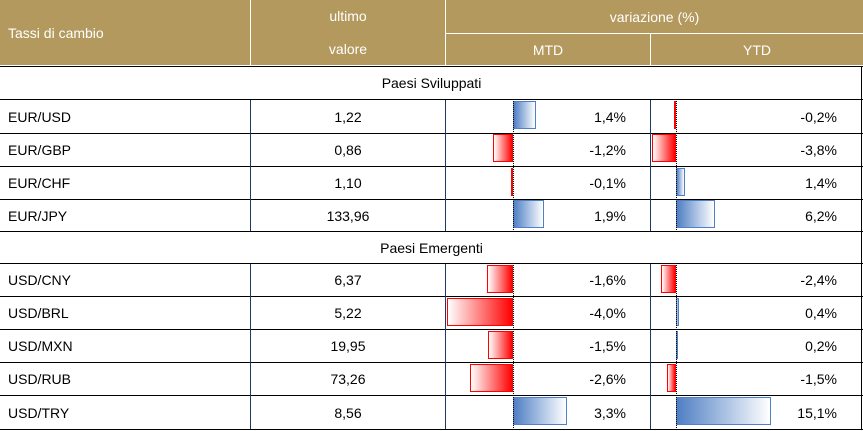 This screenshot has height=431, width=863. I want to click on row-pair: EUR/GBP, so click(128, 150).